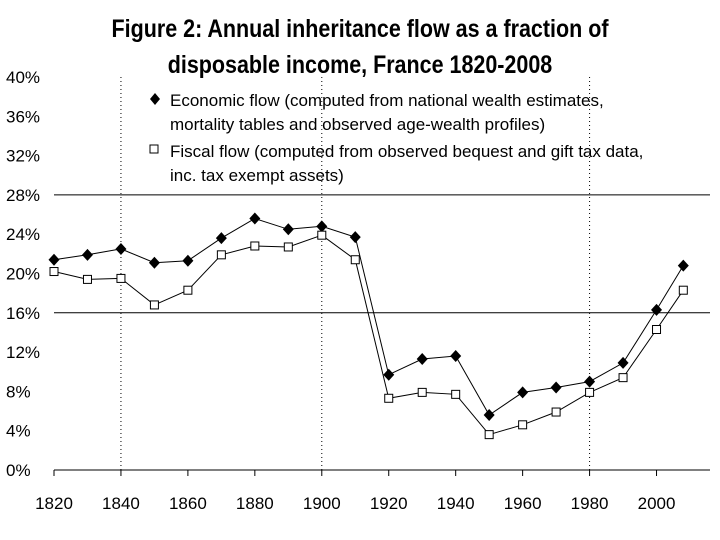 The height and width of the screenshot is (540, 720). What do you see at coordinates (255, 503) in the screenshot?
I see `x-tick-label: 1880` at bounding box center [255, 503].